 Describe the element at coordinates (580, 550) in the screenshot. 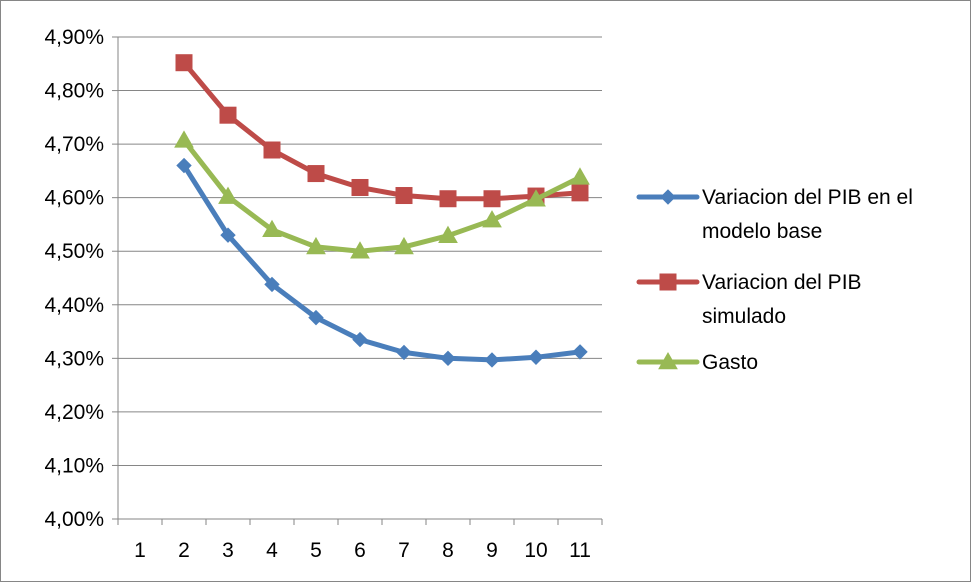

I see `x-tick-label: 11` at that location.